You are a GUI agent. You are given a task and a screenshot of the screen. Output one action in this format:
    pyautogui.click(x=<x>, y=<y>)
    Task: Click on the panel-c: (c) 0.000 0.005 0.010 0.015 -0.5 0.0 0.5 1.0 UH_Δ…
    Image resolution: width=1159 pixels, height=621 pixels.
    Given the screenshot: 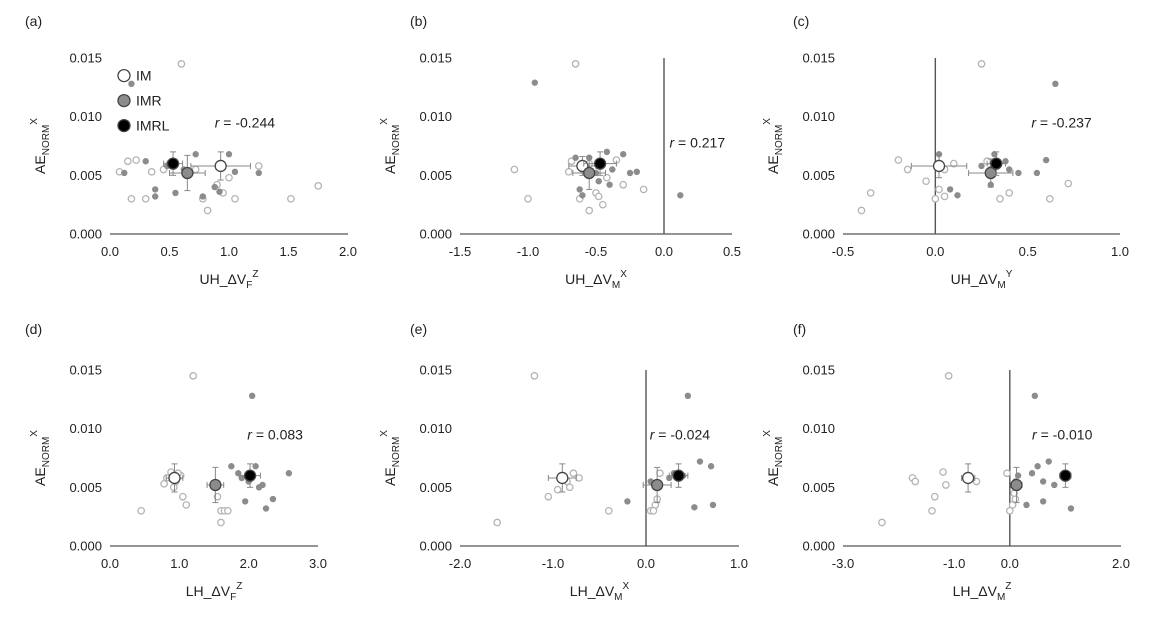 What is the action you would take?
    pyautogui.click(x=945, y=152)
    